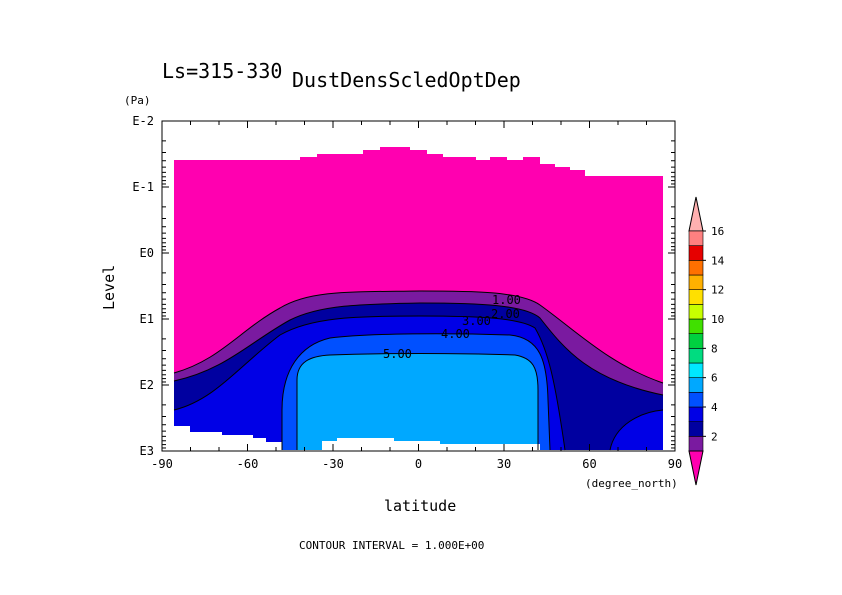 This screenshot has width=842, height=595. Describe the element at coordinates (248, 464) in the screenshot. I see `x-tick-label: -60` at that location.